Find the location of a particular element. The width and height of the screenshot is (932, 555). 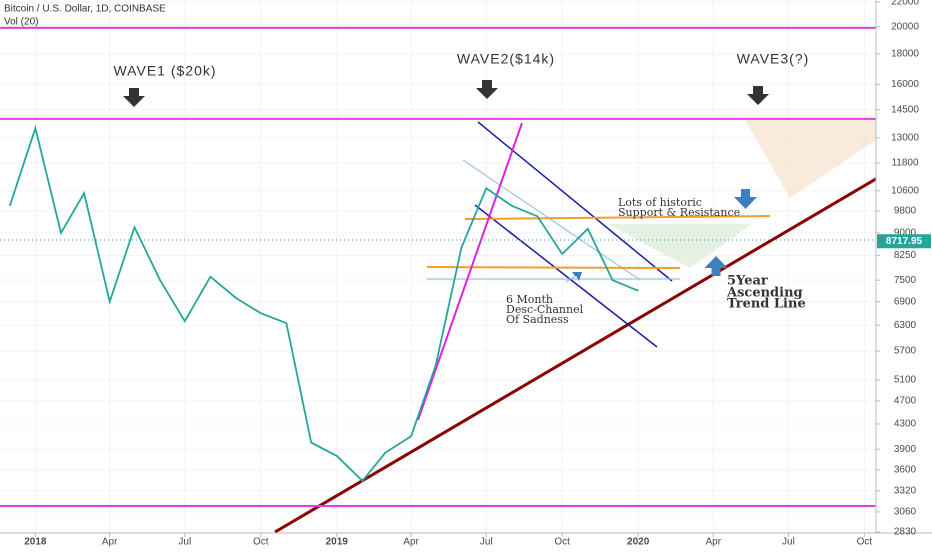

blue-arrows is located at coordinates (661, 235).